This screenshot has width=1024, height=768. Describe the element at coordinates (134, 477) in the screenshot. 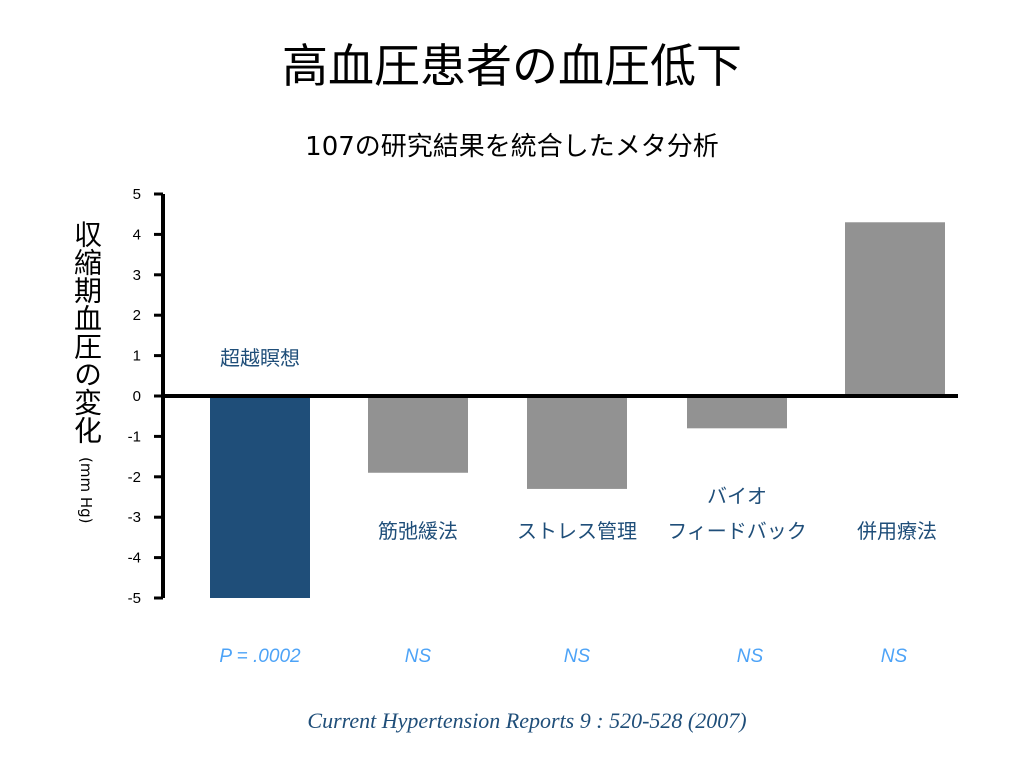

I see `y-tick-label: -2` at that location.